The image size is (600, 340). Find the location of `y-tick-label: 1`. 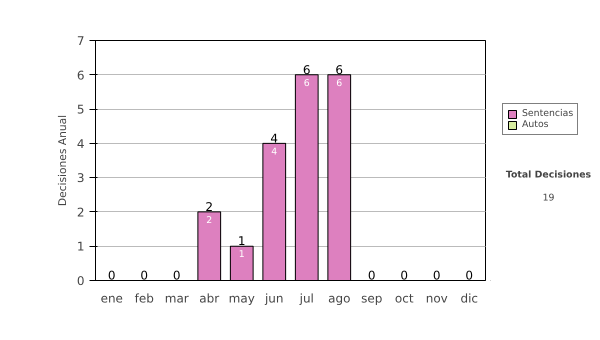

y-tick-label: 1 is located at coordinates (80, 247).